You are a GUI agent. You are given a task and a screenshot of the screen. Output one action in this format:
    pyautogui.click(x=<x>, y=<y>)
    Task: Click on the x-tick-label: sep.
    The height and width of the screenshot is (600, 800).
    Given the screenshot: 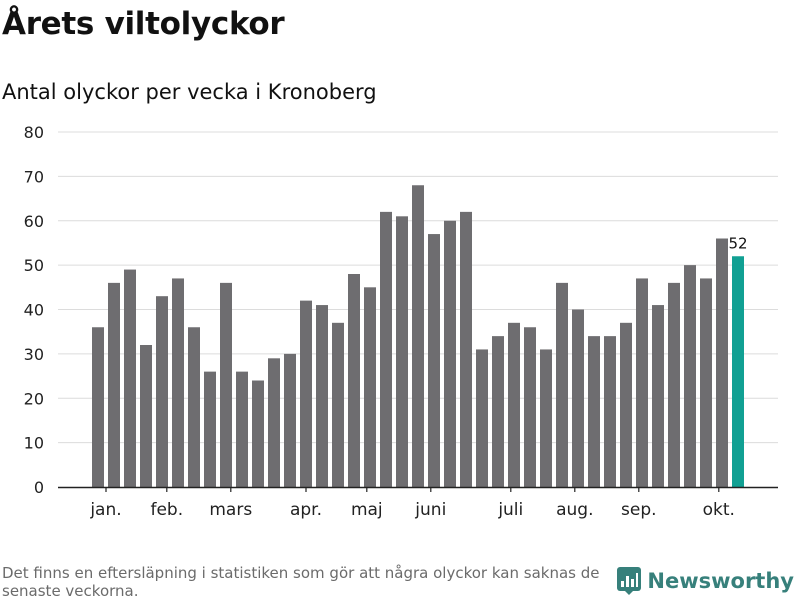 What is the action you would take?
    pyautogui.click(x=639, y=510)
    